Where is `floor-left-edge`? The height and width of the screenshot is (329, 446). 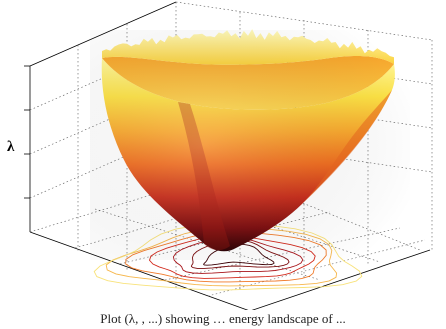 floor-left-edge is located at coordinates (139, 270).